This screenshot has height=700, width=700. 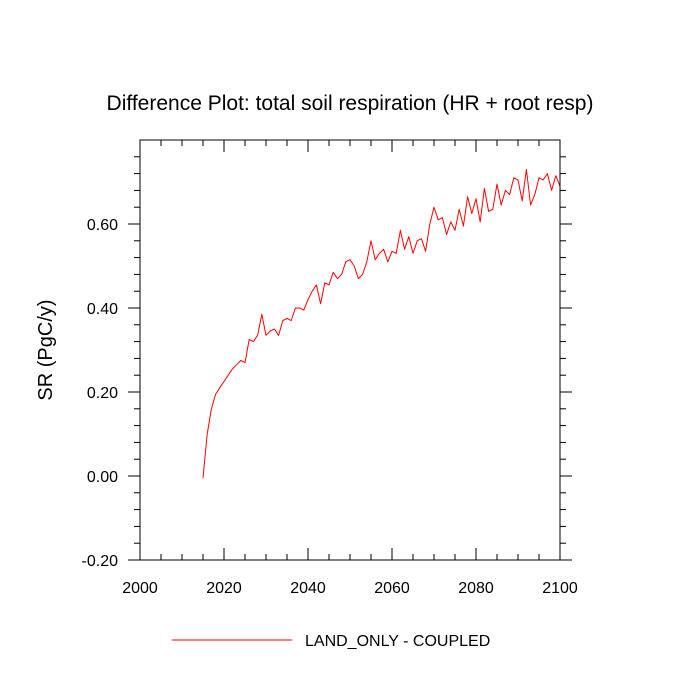 What do you see at coordinates (397, 641) in the screenshot?
I see `legend-label: LAND_ONLY - COUPLED` at bounding box center [397, 641].